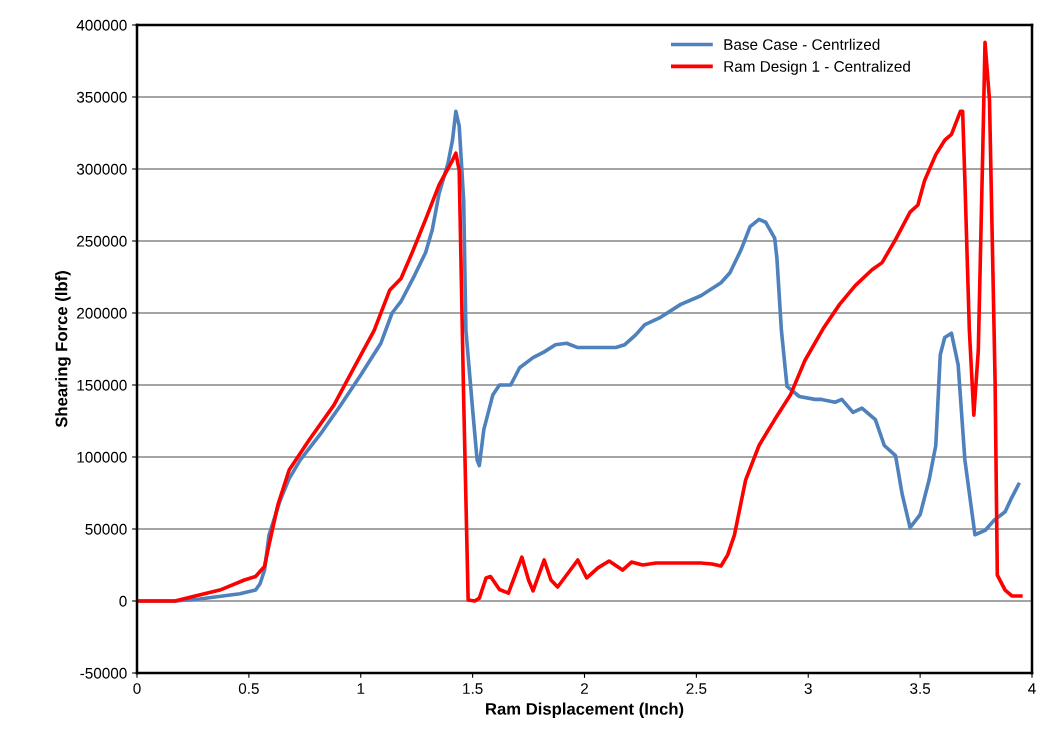 The height and width of the screenshot is (752, 1055). I want to click on y-tick-label: 0, so click(123, 601).